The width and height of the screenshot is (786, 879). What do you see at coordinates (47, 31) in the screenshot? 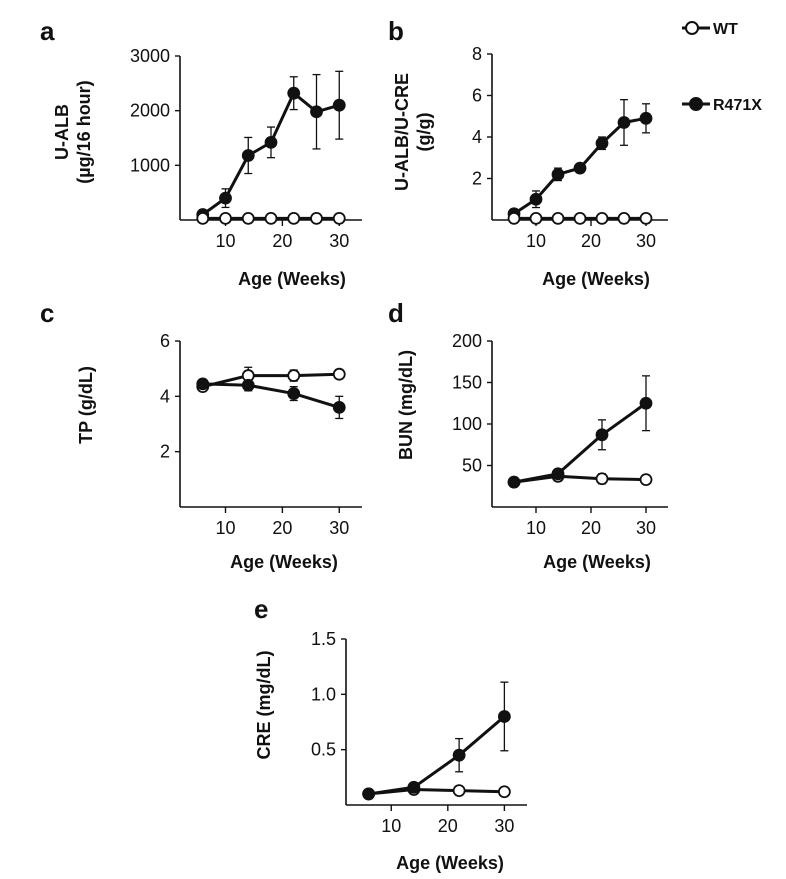
I see `panel-letter: a` at bounding box center [47, 31].